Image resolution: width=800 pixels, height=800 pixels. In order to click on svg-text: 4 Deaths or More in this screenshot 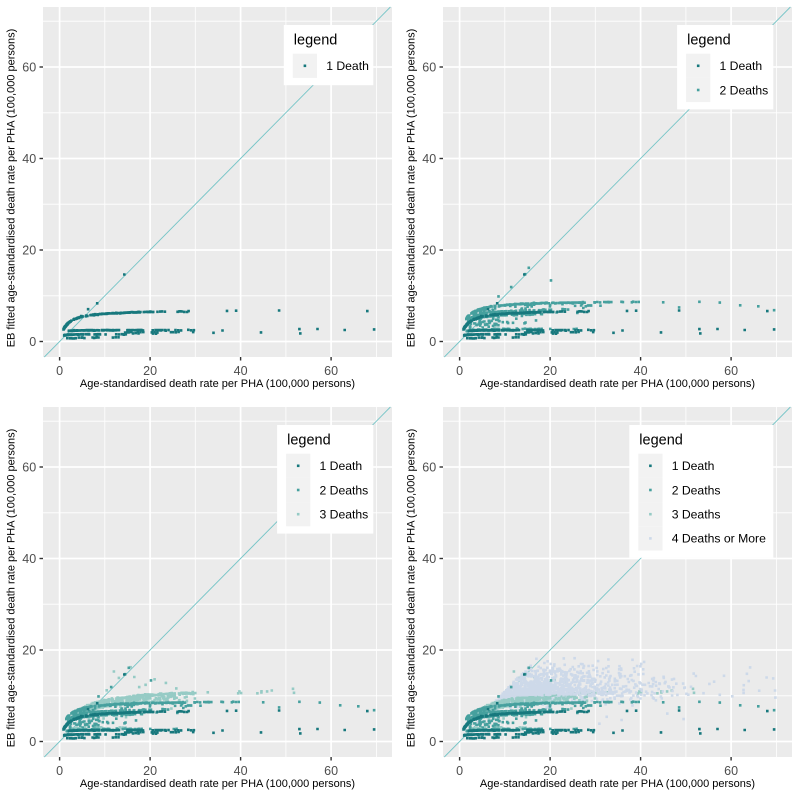, I will do `click(719, 539)`.